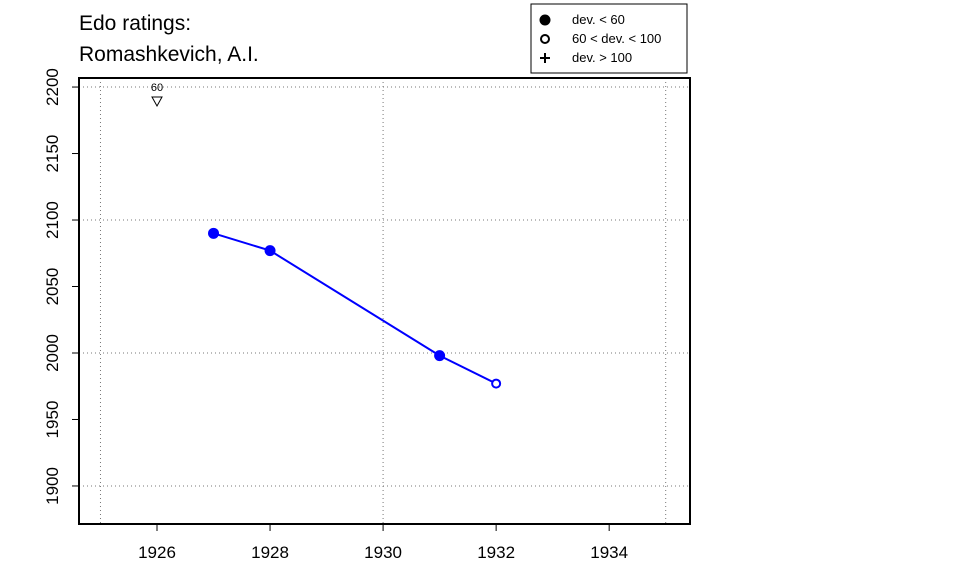 Image resolution: width=960 pixels, height=576 pixels. What do you see at coordinates (598, 19) in the screenshot?
I see `legend-label: dev. < 60` at bounding box center [598, 19].